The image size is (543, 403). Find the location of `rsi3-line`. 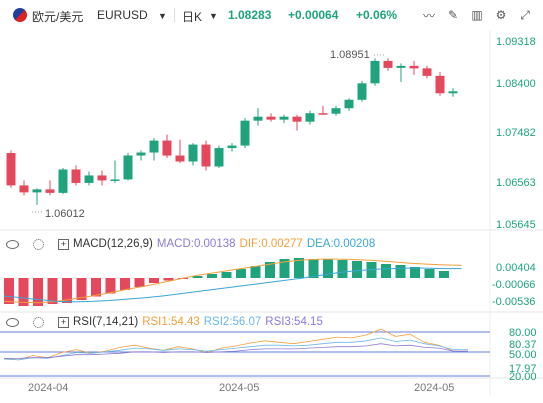

rsi3-line is located at coordinates (236, 351).